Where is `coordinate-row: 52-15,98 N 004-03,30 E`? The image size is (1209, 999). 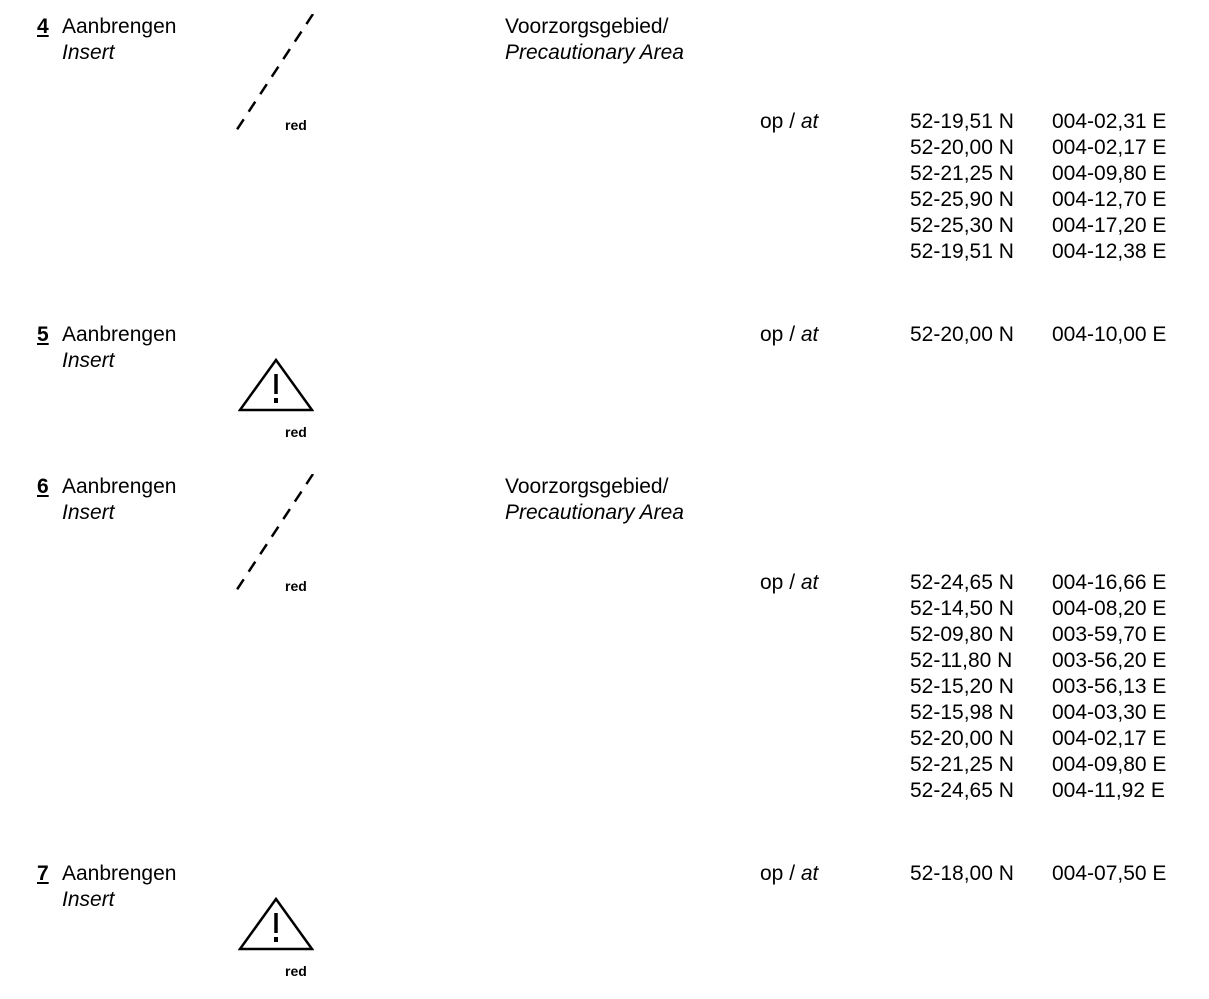 coordinate-row: 52-15,98 N 004-03,30 E is located at coordinates (1038, 712).